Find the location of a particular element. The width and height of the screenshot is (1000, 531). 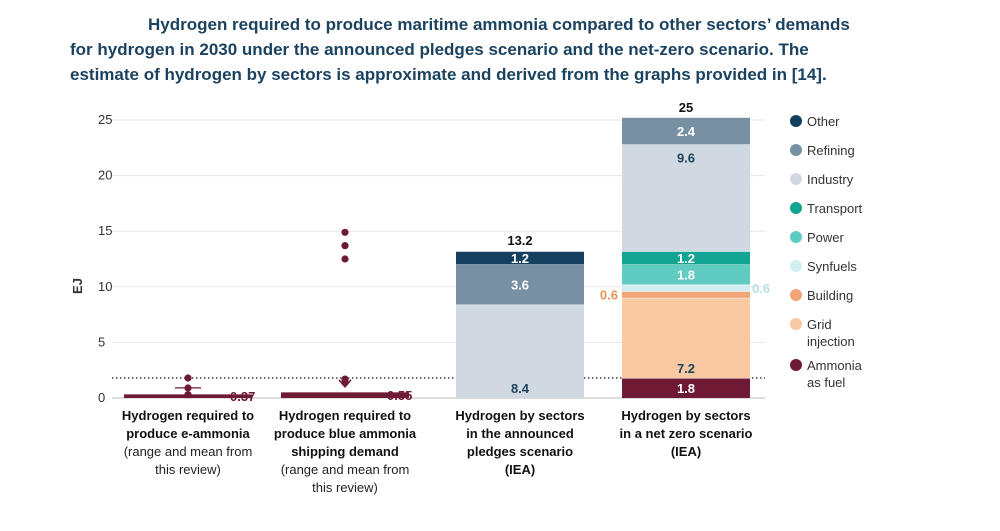

bar-3-transport is located at coordinates (686, 258).